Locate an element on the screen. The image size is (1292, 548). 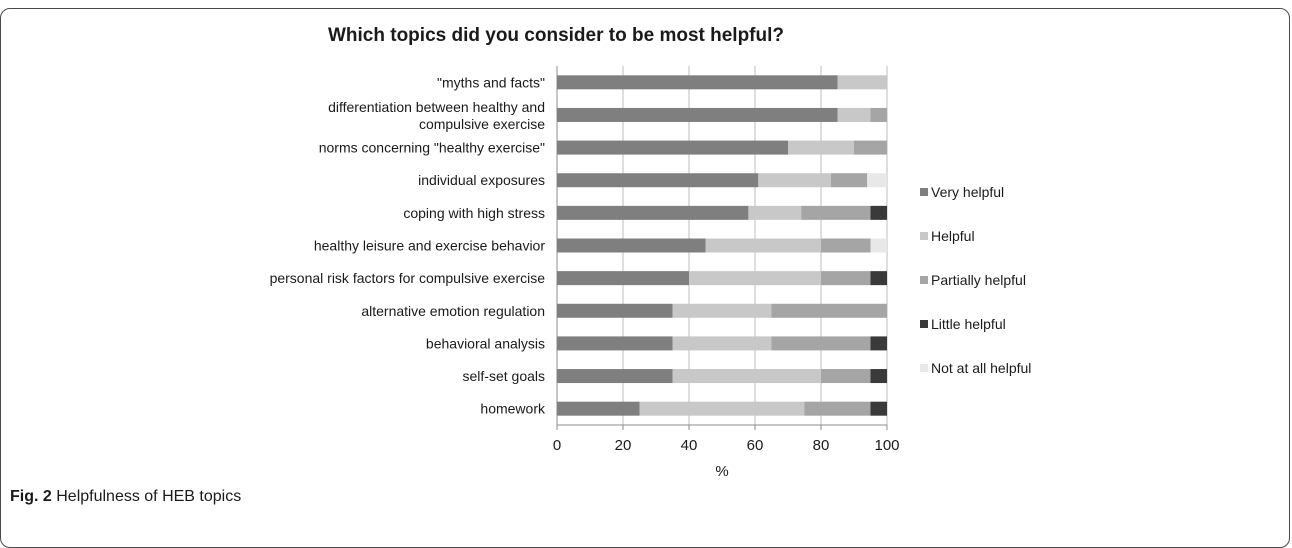
legend-label: Little helpful is located at coordinates (968, 324).